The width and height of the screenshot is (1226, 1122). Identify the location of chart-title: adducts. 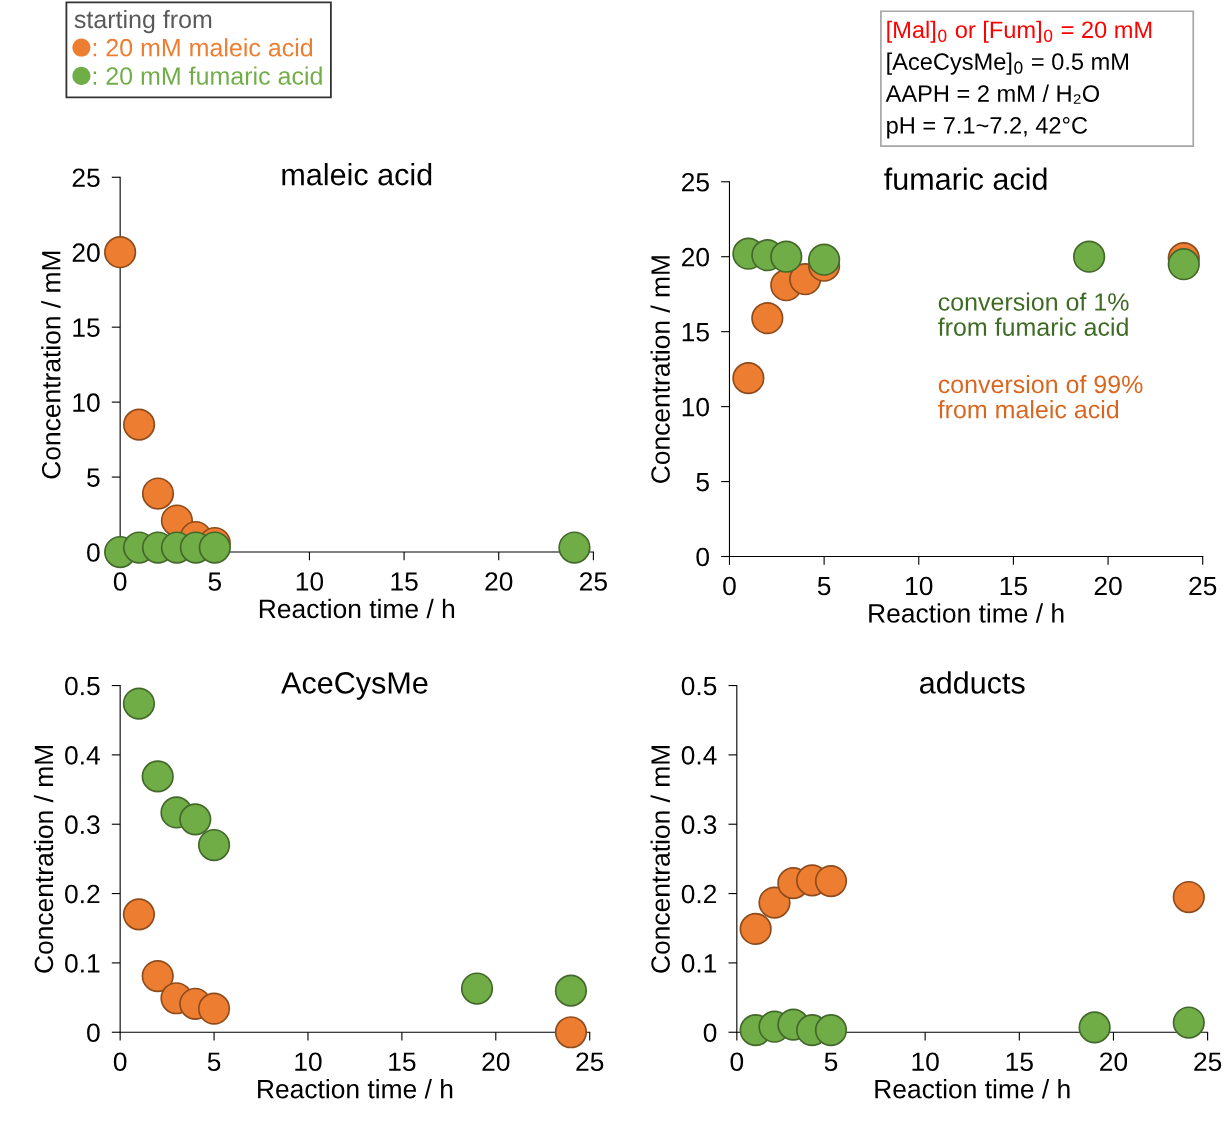
(972, 682).